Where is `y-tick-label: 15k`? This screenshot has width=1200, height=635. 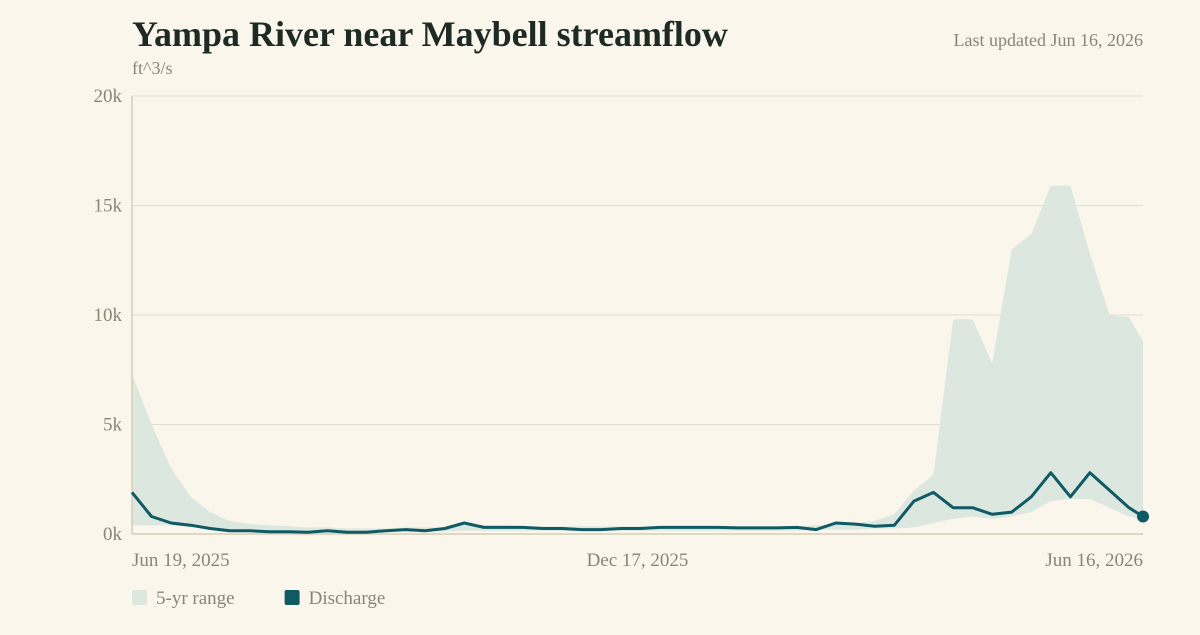 y-tick-label: 15k is located at coordinates (108, 206).